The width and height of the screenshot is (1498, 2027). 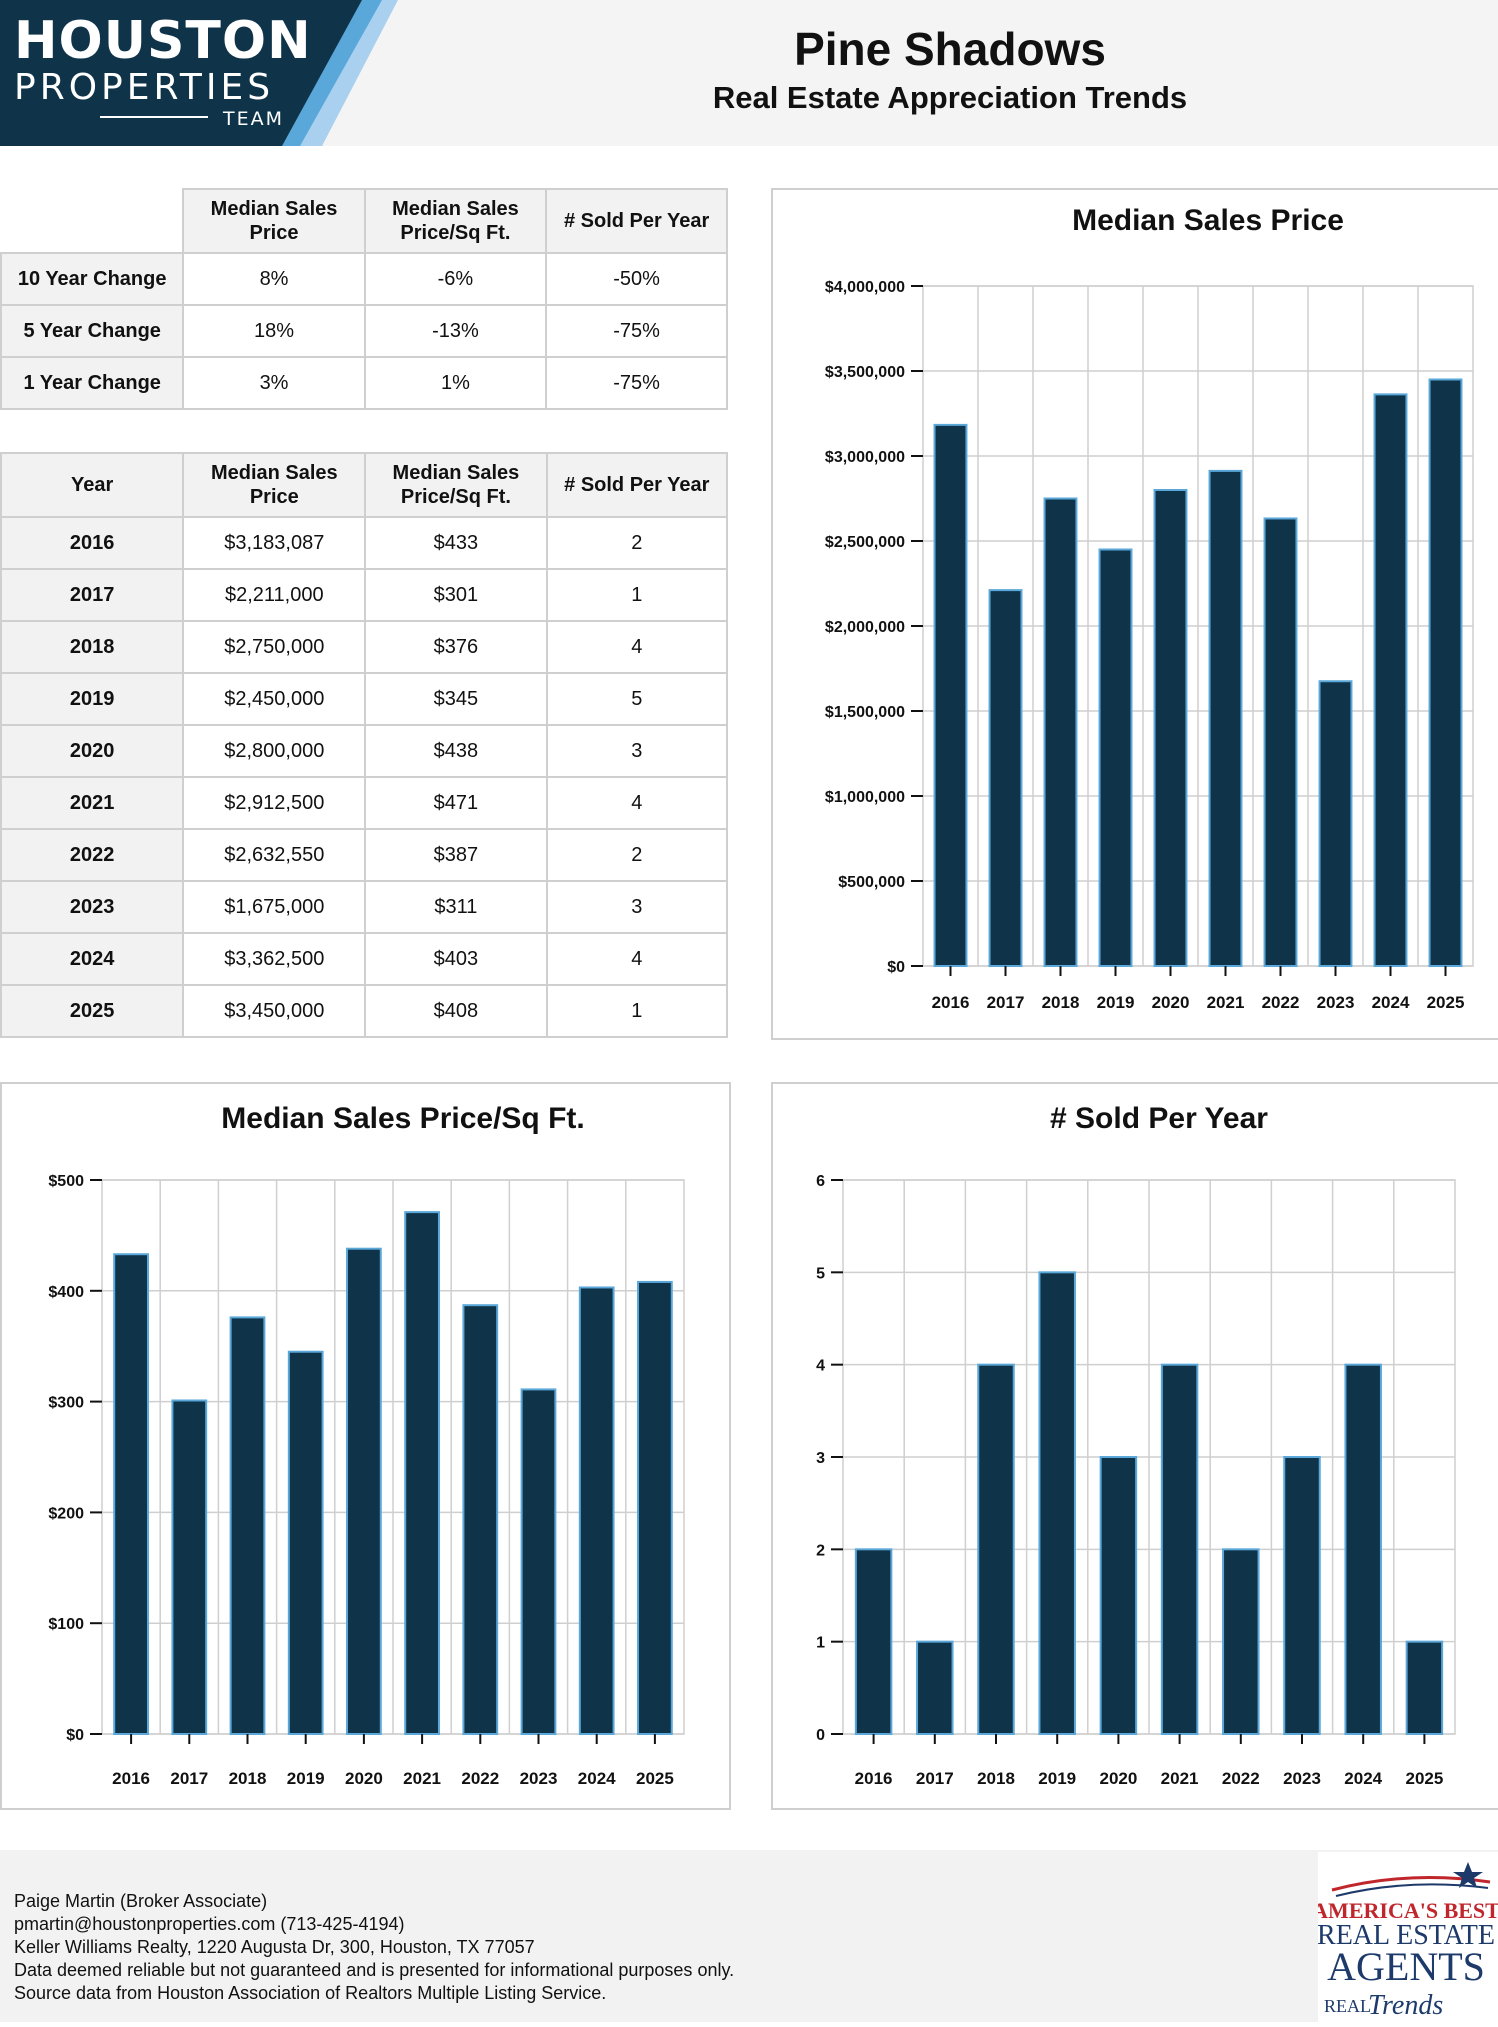 I want to click on table-cell: 8%, so click(x=274, y=279).